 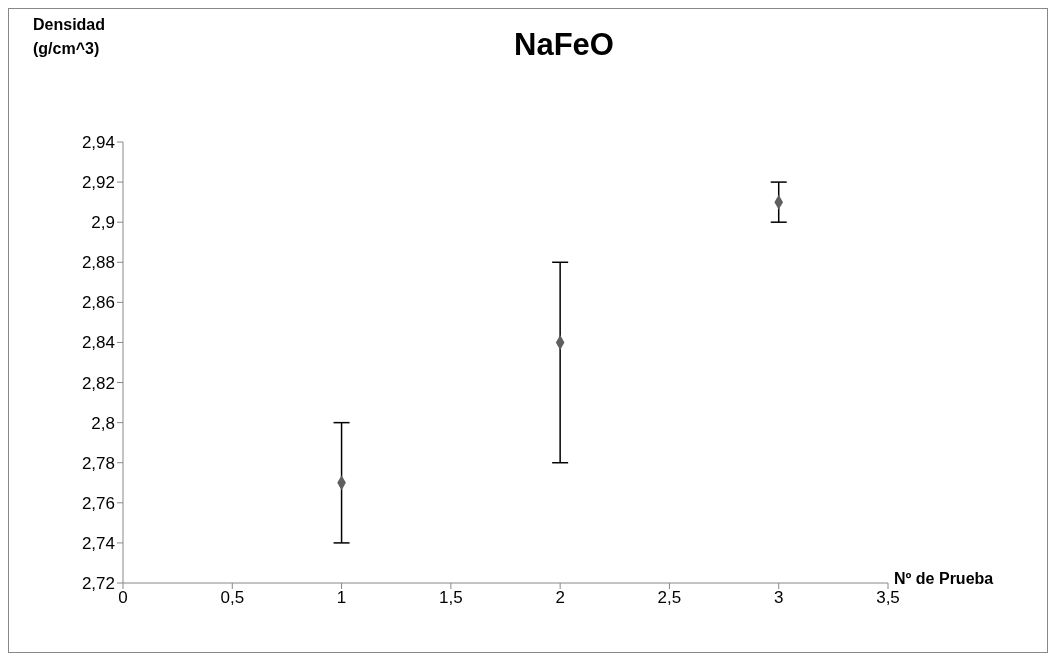 What do you see at coordinates (123, 598) in the screenshot?
I see `x-tick-label: 0` at bounding box center [123, 598].